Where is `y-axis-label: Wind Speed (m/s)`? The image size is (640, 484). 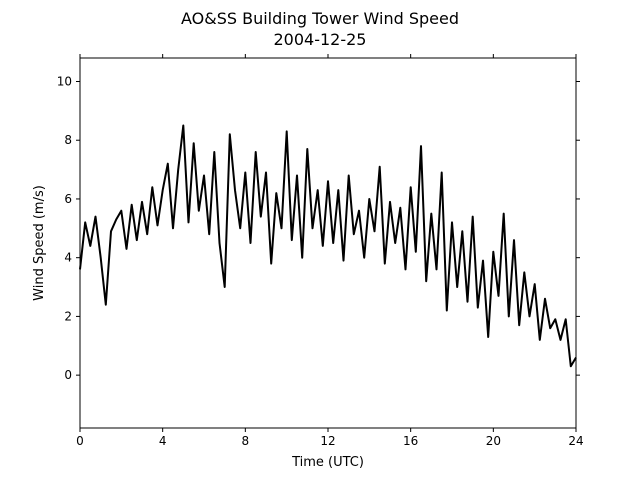
y-axis-label: Wind Speed (m/s) is located at coordinates (39, 243).